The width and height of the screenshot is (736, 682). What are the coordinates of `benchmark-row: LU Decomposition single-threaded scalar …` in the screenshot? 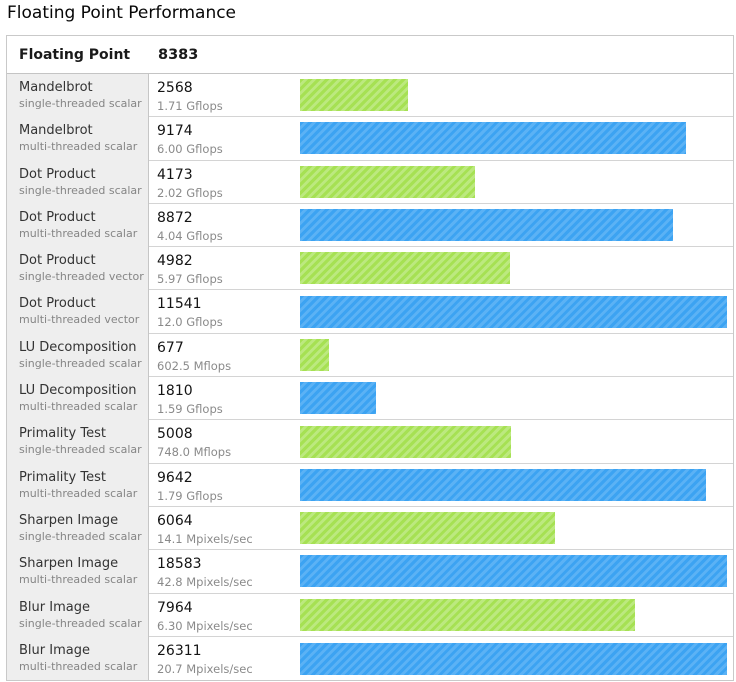 It's located at (370, 355).